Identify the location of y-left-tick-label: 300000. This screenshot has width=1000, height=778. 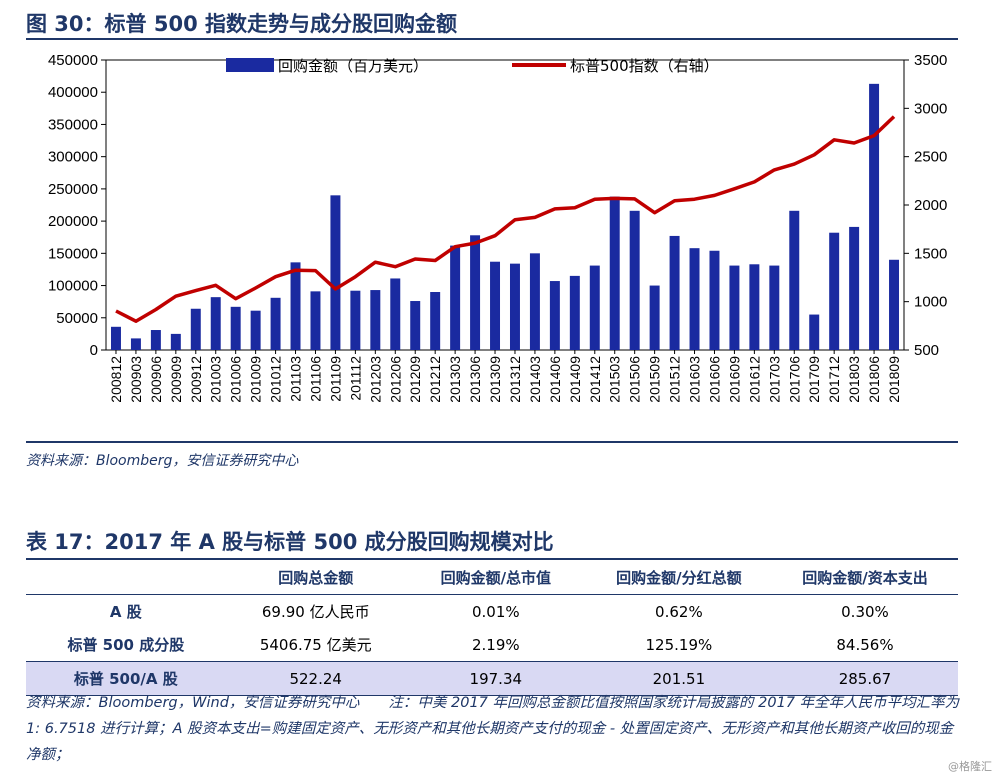
(73, 157).